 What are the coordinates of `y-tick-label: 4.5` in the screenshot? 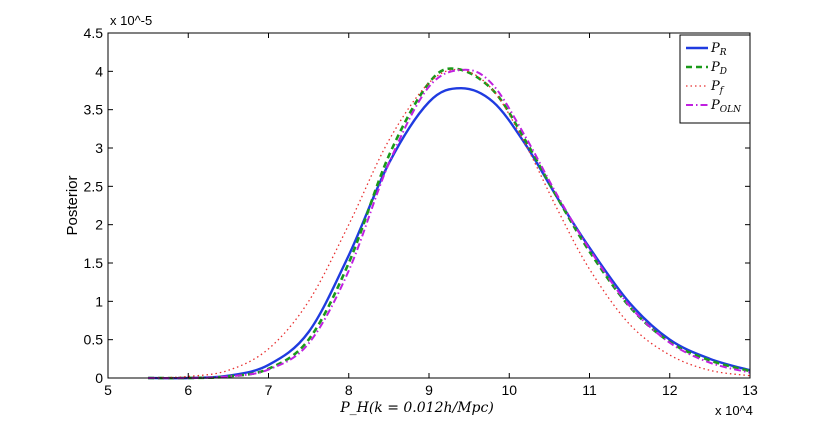 It's located at (94, 33).